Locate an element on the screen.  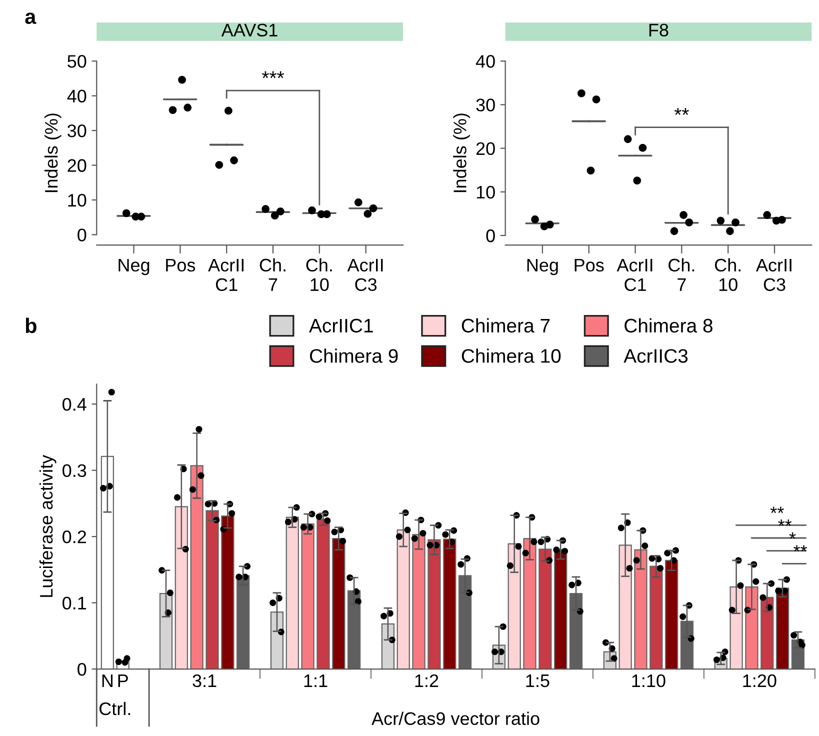
legend-label: Chimera 8 is located at coordinates (668, 325).